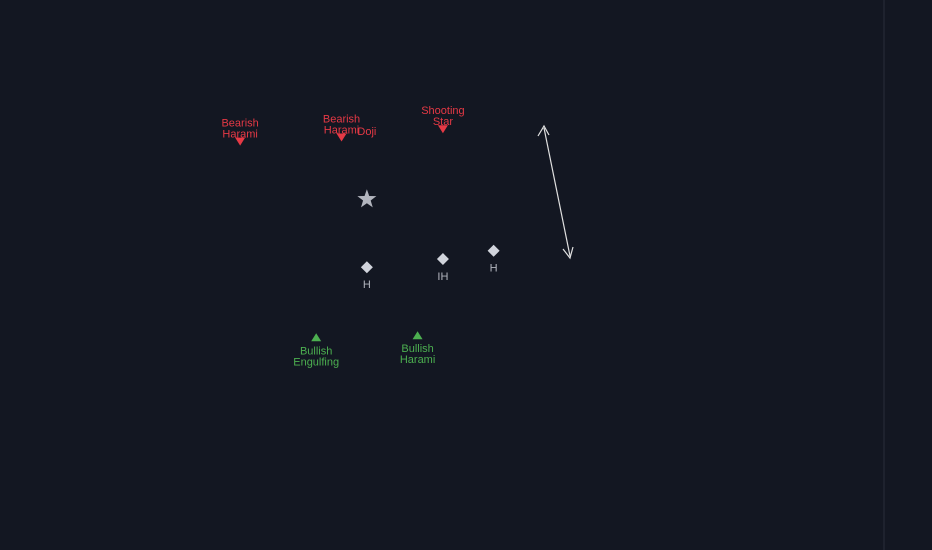  Describe the element at coordinates (442, 111) in the screenshot. I see `annotation-word: Shooting` at that location.